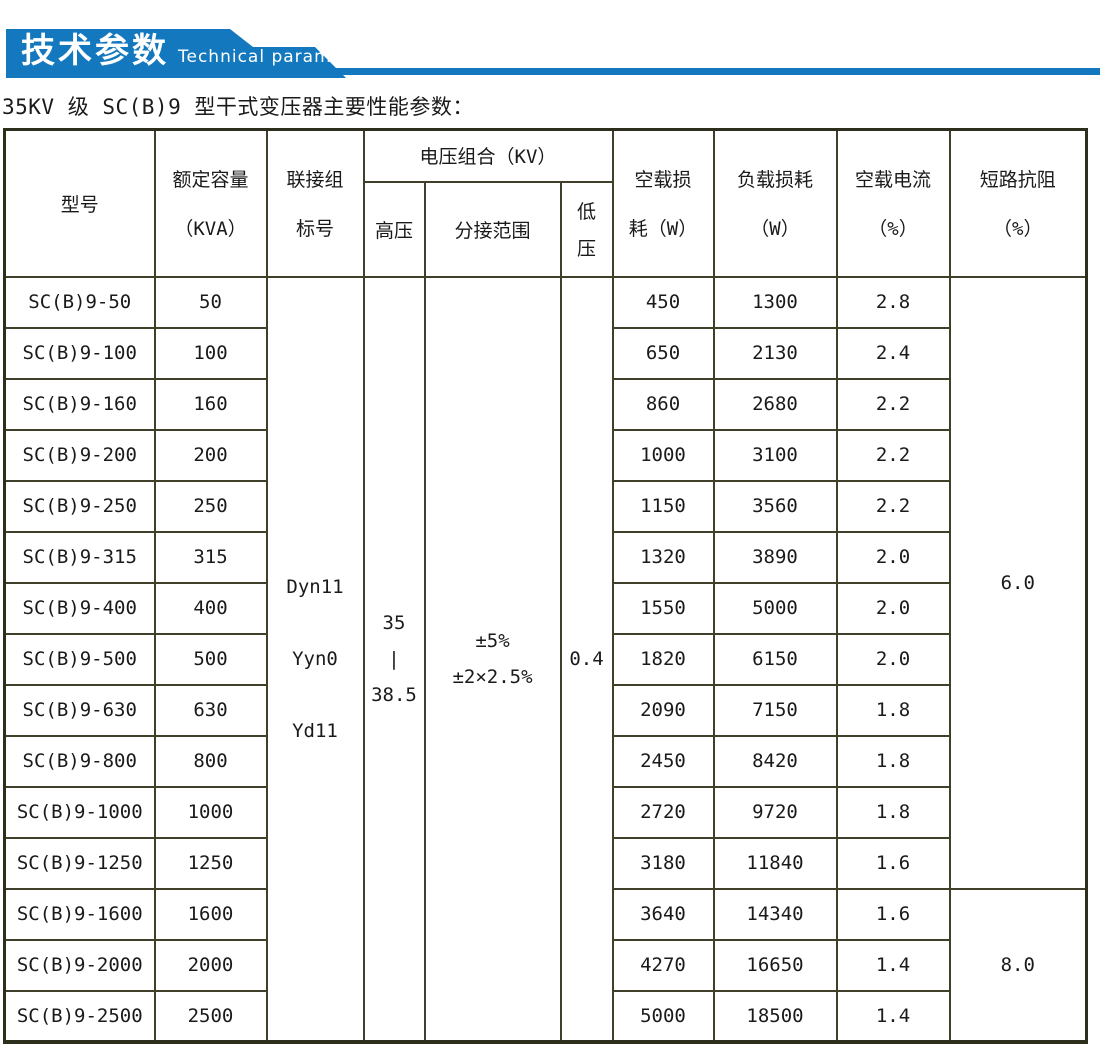 This screenshot has width=1100, height=1062. I want to click on banner-title-en: Technical parameter, so click(274, 57).